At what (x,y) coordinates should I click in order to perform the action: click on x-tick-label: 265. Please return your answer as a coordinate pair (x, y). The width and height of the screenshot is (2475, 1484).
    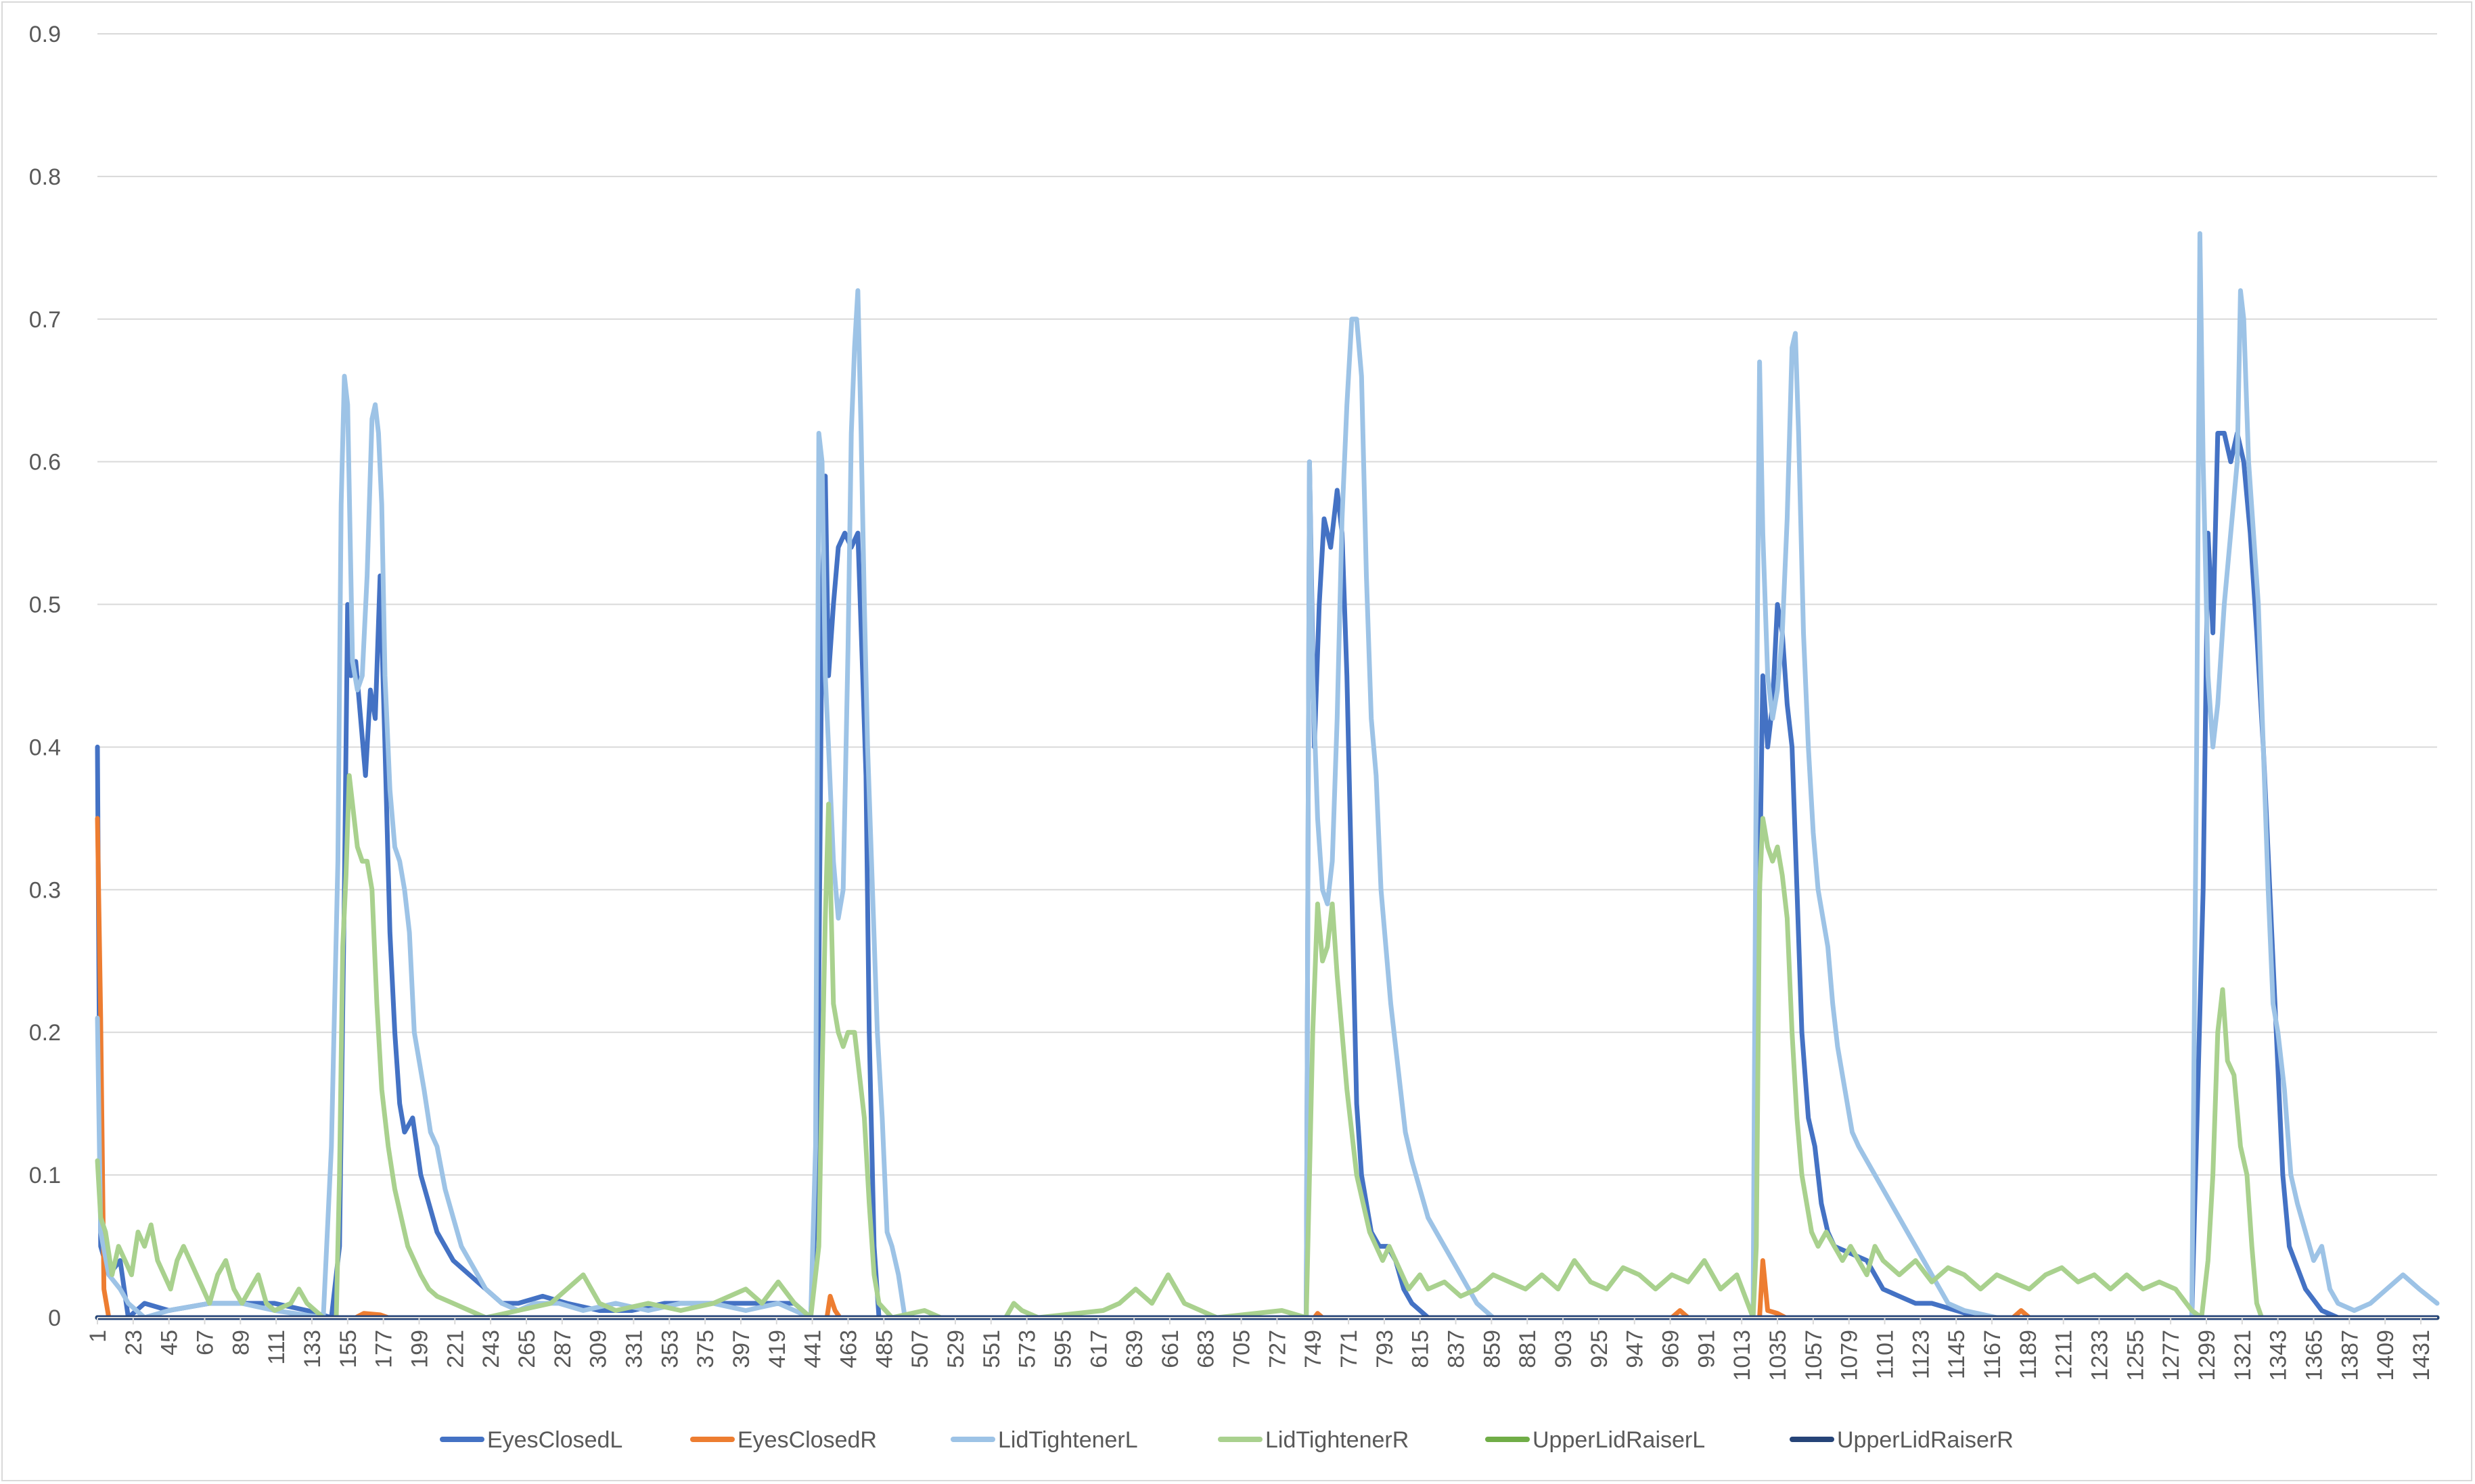
    Looking at the image, I should click on (527, 1349).